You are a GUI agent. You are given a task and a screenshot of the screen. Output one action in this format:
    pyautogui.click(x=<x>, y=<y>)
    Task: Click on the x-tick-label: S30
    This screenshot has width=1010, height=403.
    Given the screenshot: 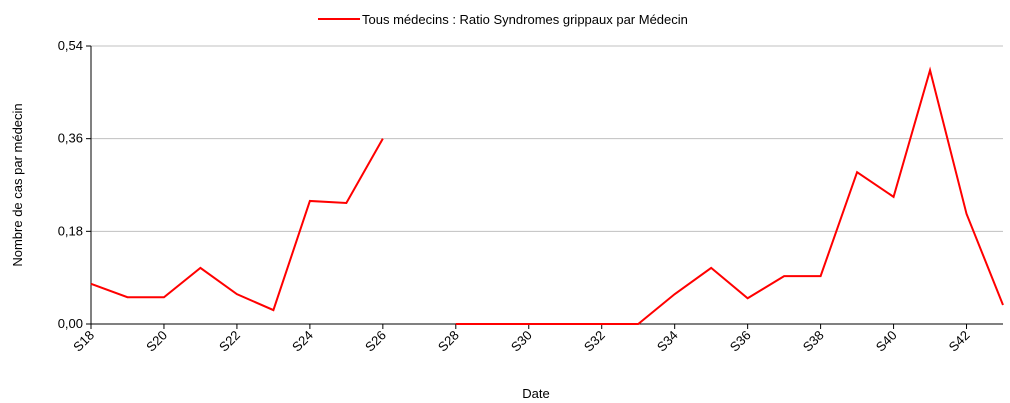 What is the action you would take?
    pyautogui.click(x=521, y=341)
    